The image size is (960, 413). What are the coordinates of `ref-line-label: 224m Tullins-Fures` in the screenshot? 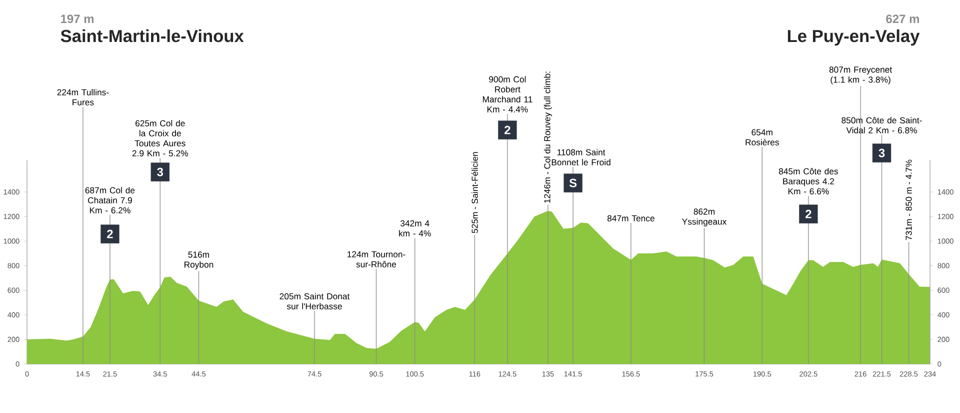 It's located at (83, 97).